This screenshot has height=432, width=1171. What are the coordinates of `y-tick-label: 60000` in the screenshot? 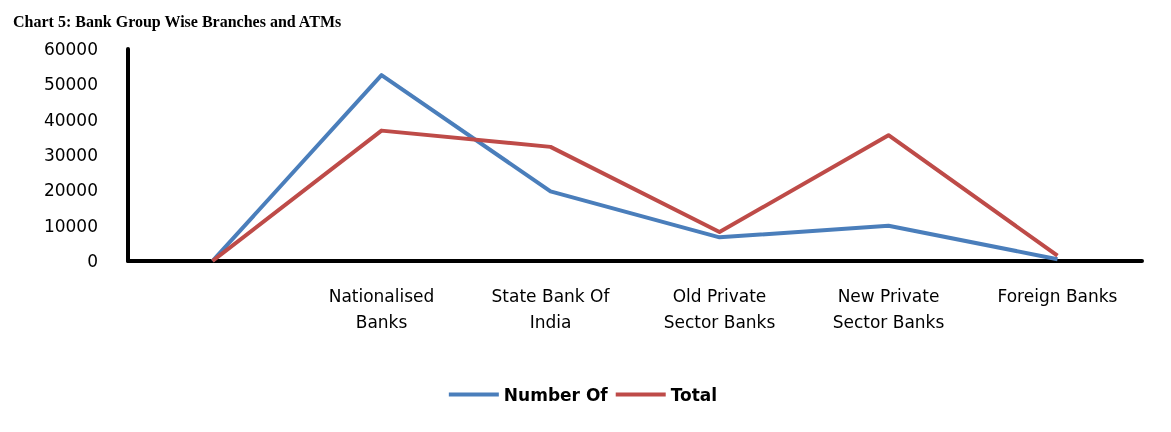 It's located at (70, 49).